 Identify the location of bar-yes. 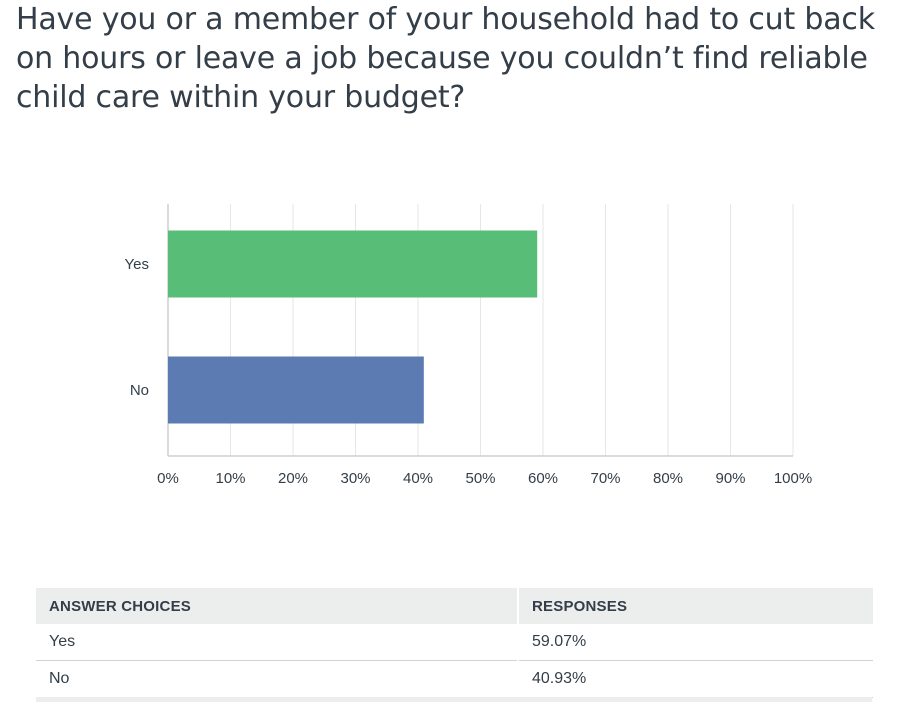
(353, 264).